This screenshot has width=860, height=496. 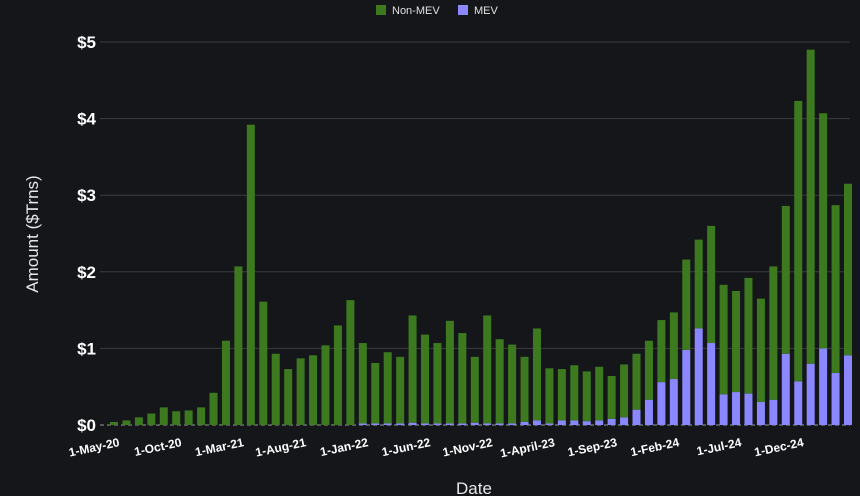 What do you see at coordinates (654, 447) in the screenshot?
I see `x-tick-label: 1-Feb-24` at bounding box center [654, 447].